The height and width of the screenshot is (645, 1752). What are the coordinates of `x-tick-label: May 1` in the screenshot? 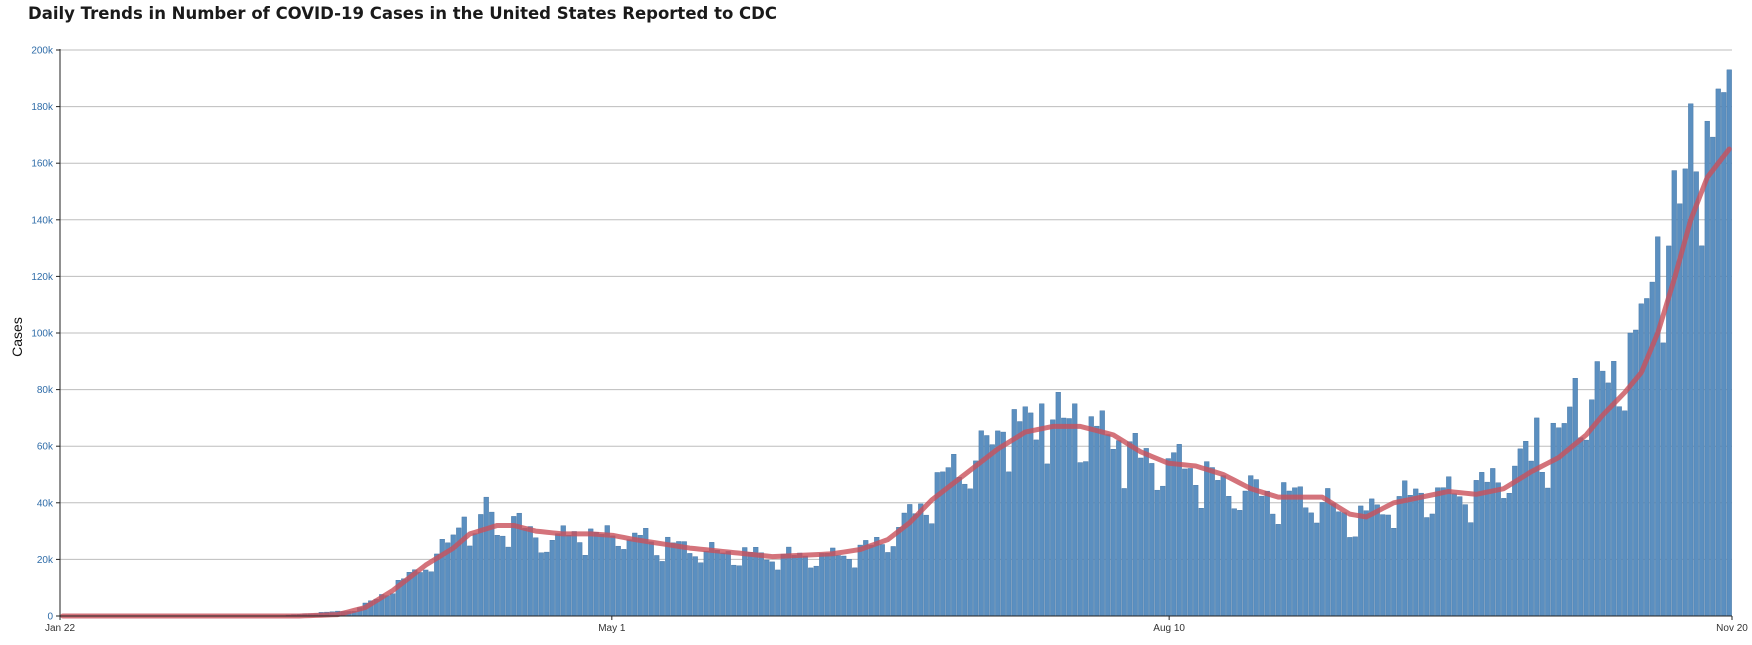 It's located at (612, 628).